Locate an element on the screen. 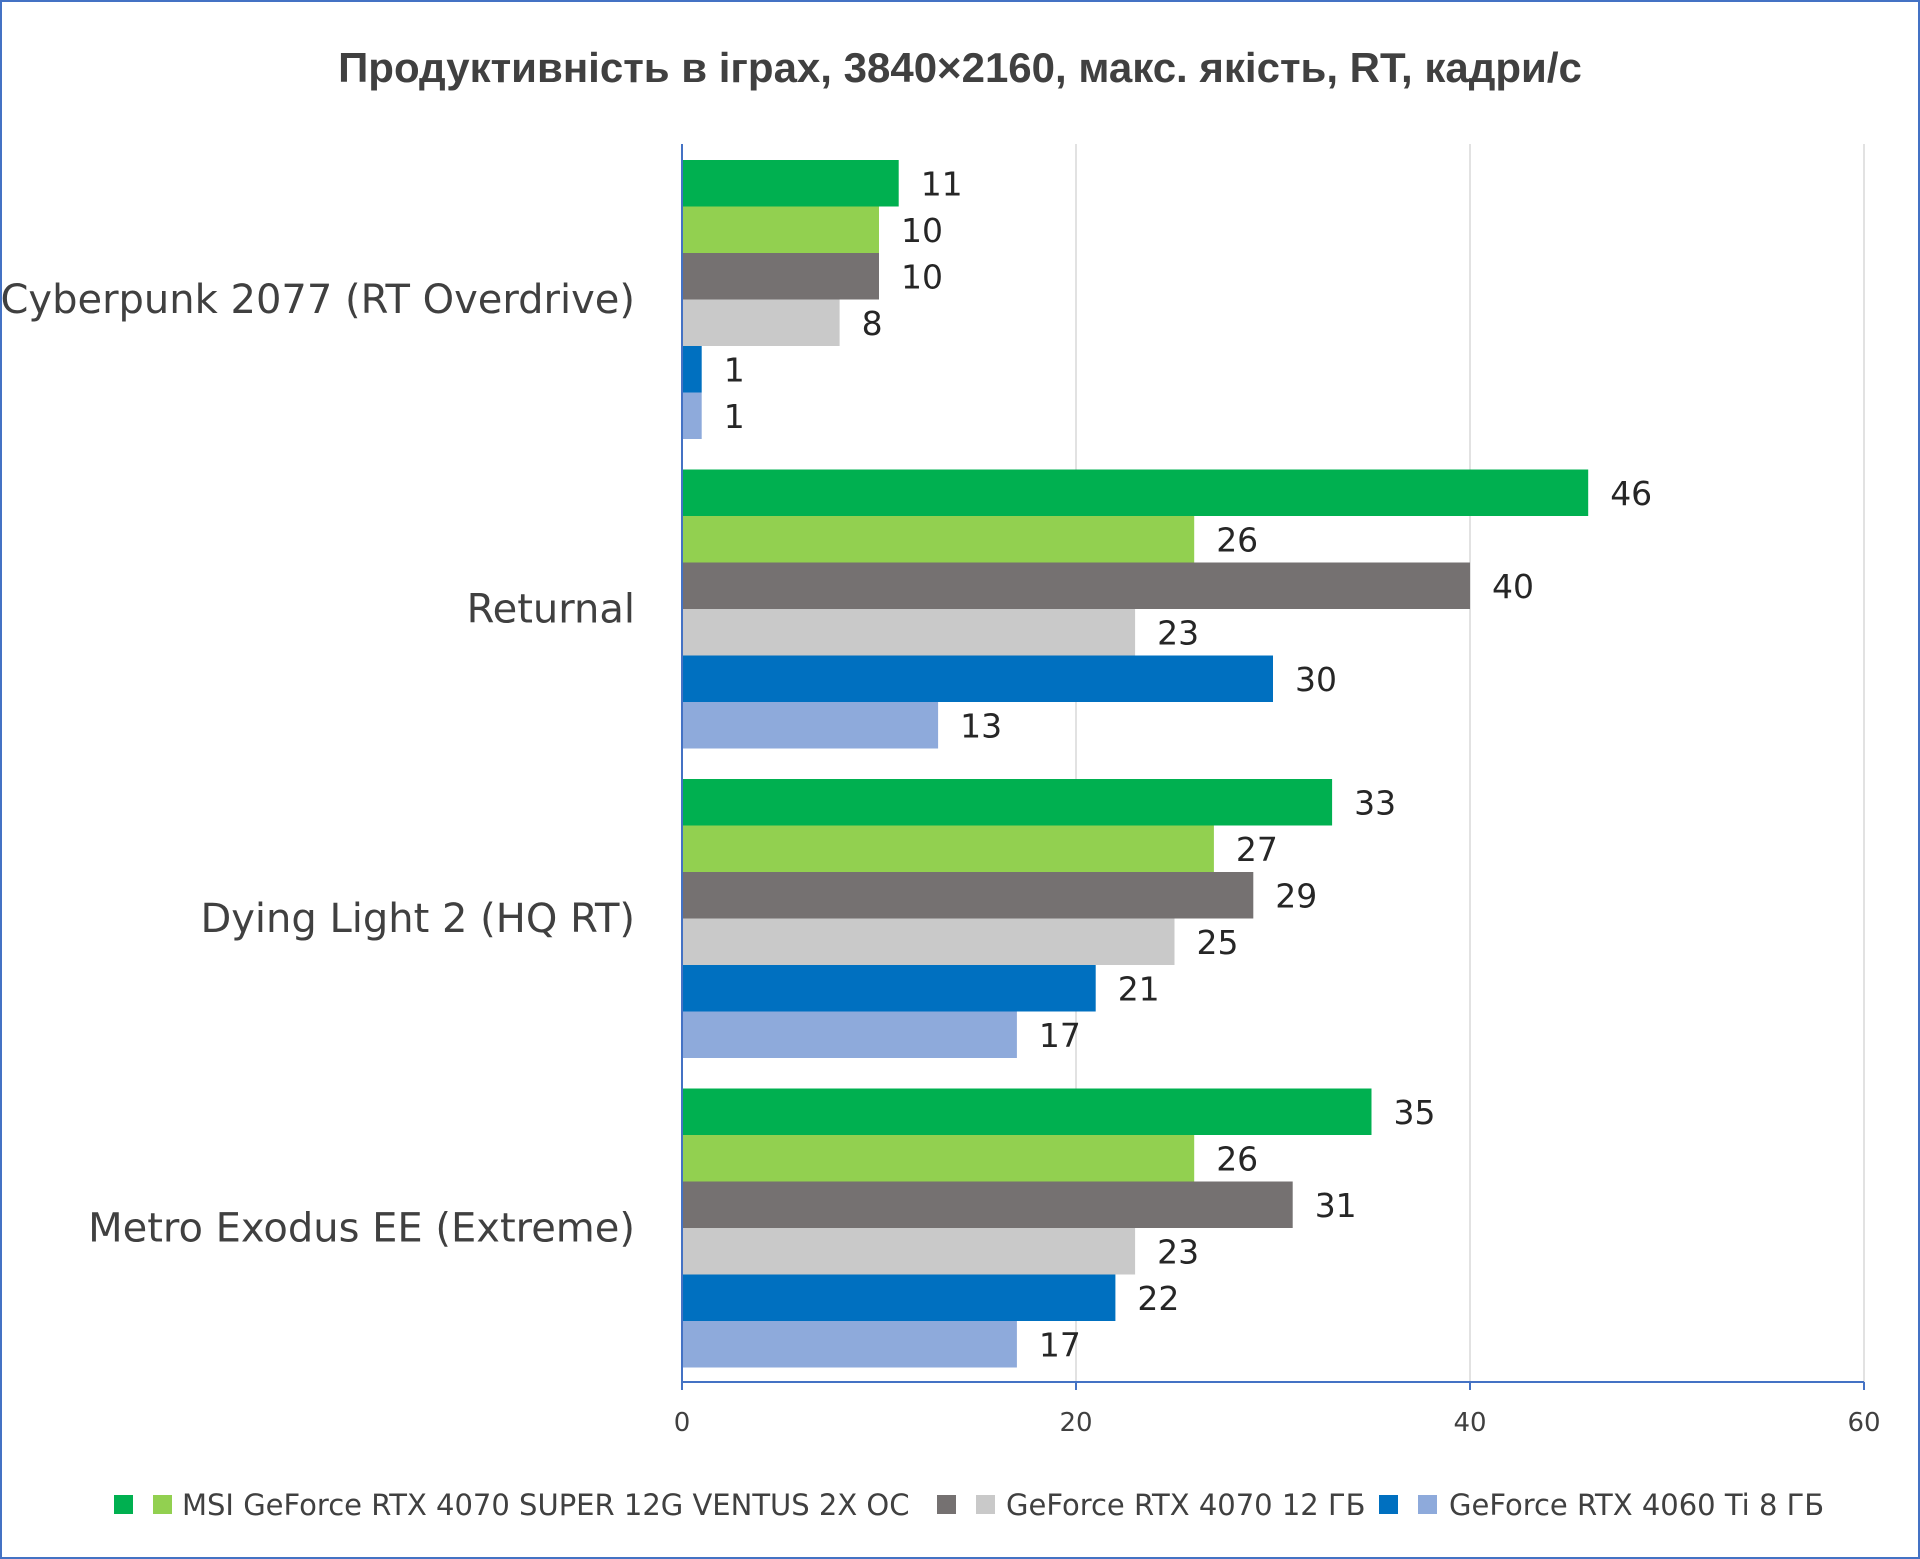 The image size is (1920, 1559). x-tick-label: 0 is located at coordinates (682, 1423).